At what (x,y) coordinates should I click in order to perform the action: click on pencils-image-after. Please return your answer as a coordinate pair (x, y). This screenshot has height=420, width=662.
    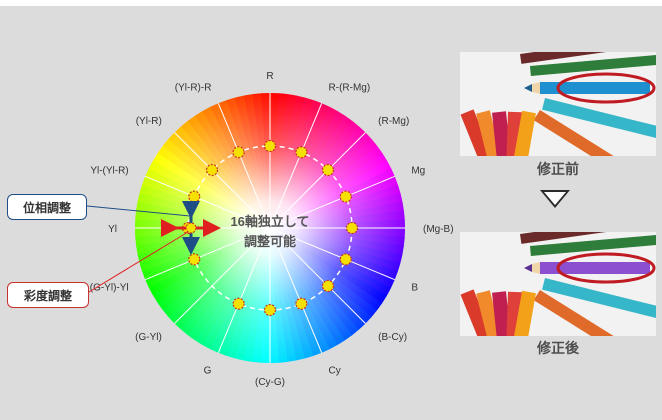
    Looking at the image, I should click on (558, 284).